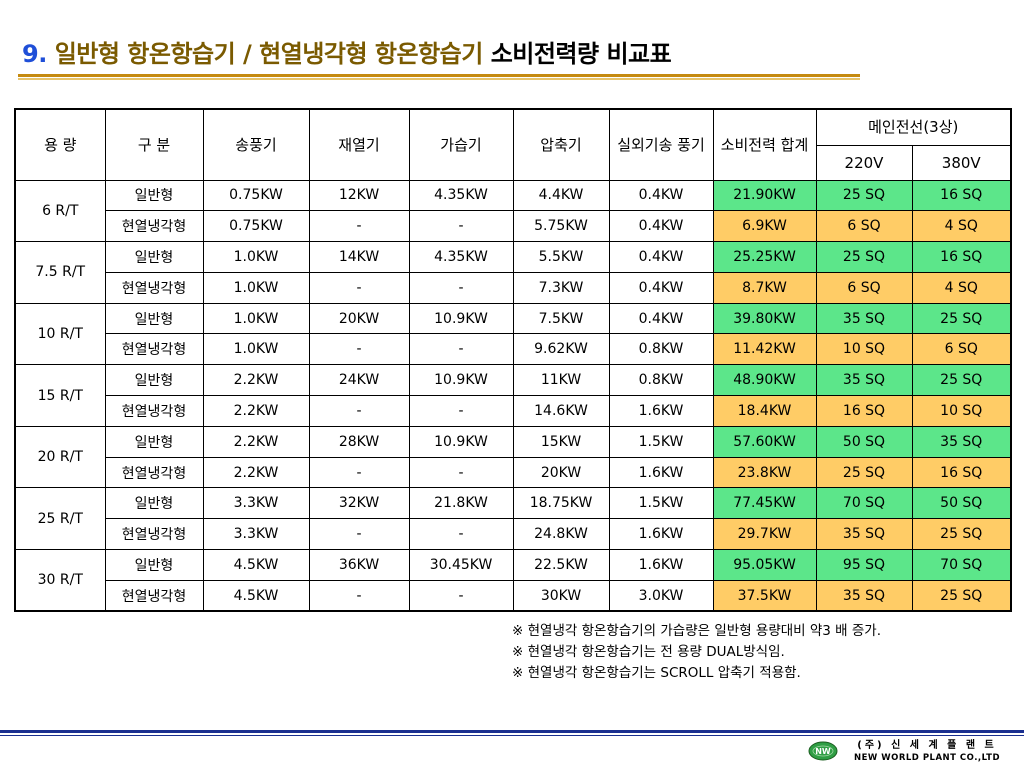 The image size is (1024, 768). What do you see at coordinates (764, 226) in the screenshot?
I see `total-cell: 6.9KW` at bounding box center [764, 226].